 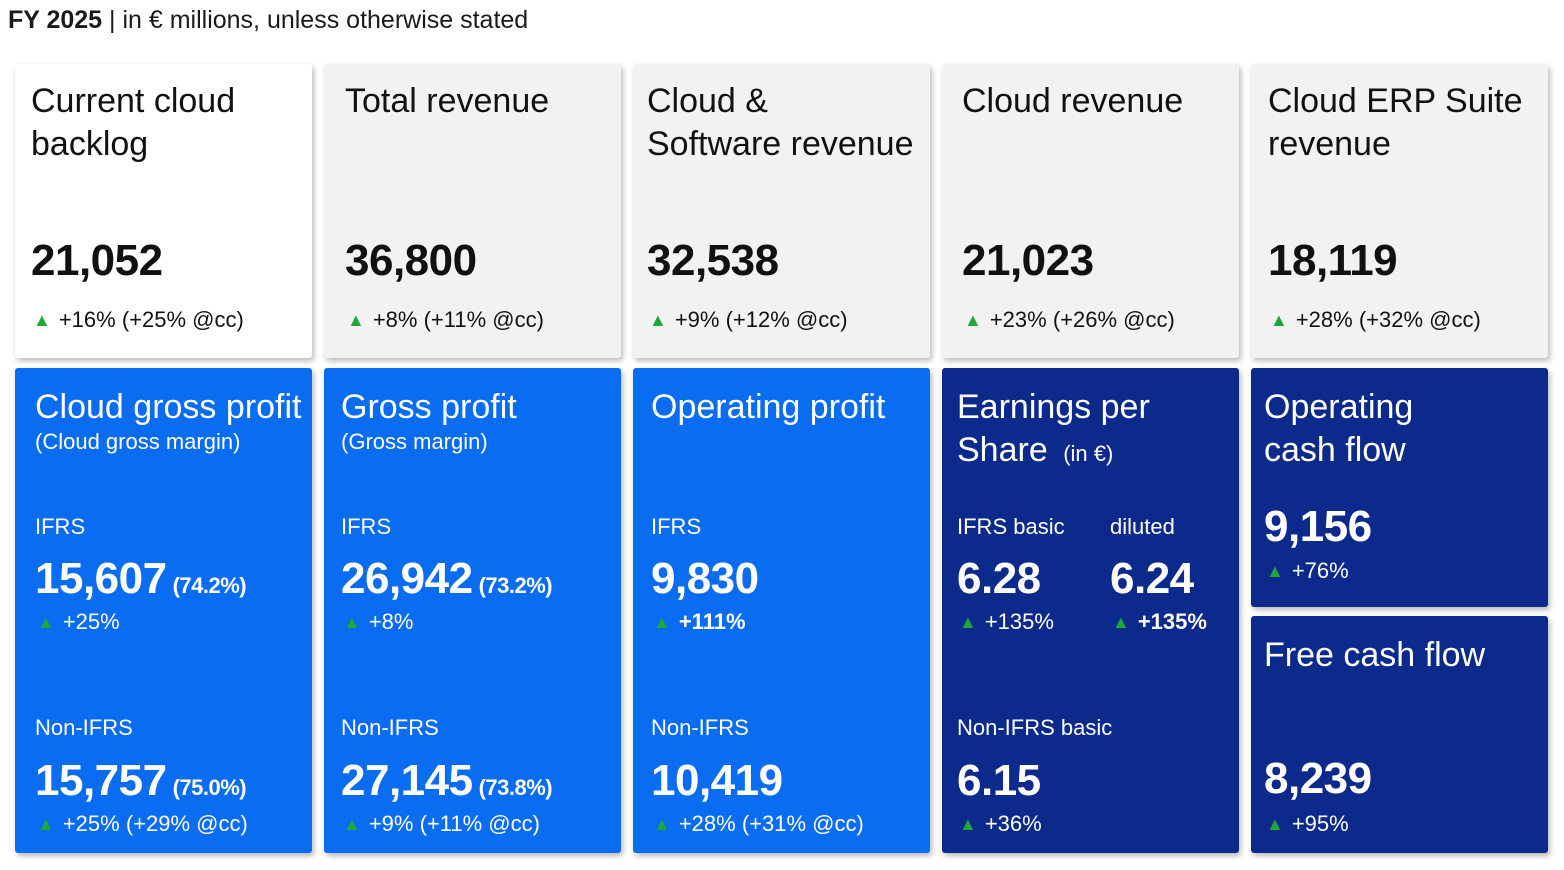 What do you see at coordinates (138, 320) in the screenshot?
I see `kpi-change: ▲ +16% (+25% @cc)` at bounding box center [138, 320].